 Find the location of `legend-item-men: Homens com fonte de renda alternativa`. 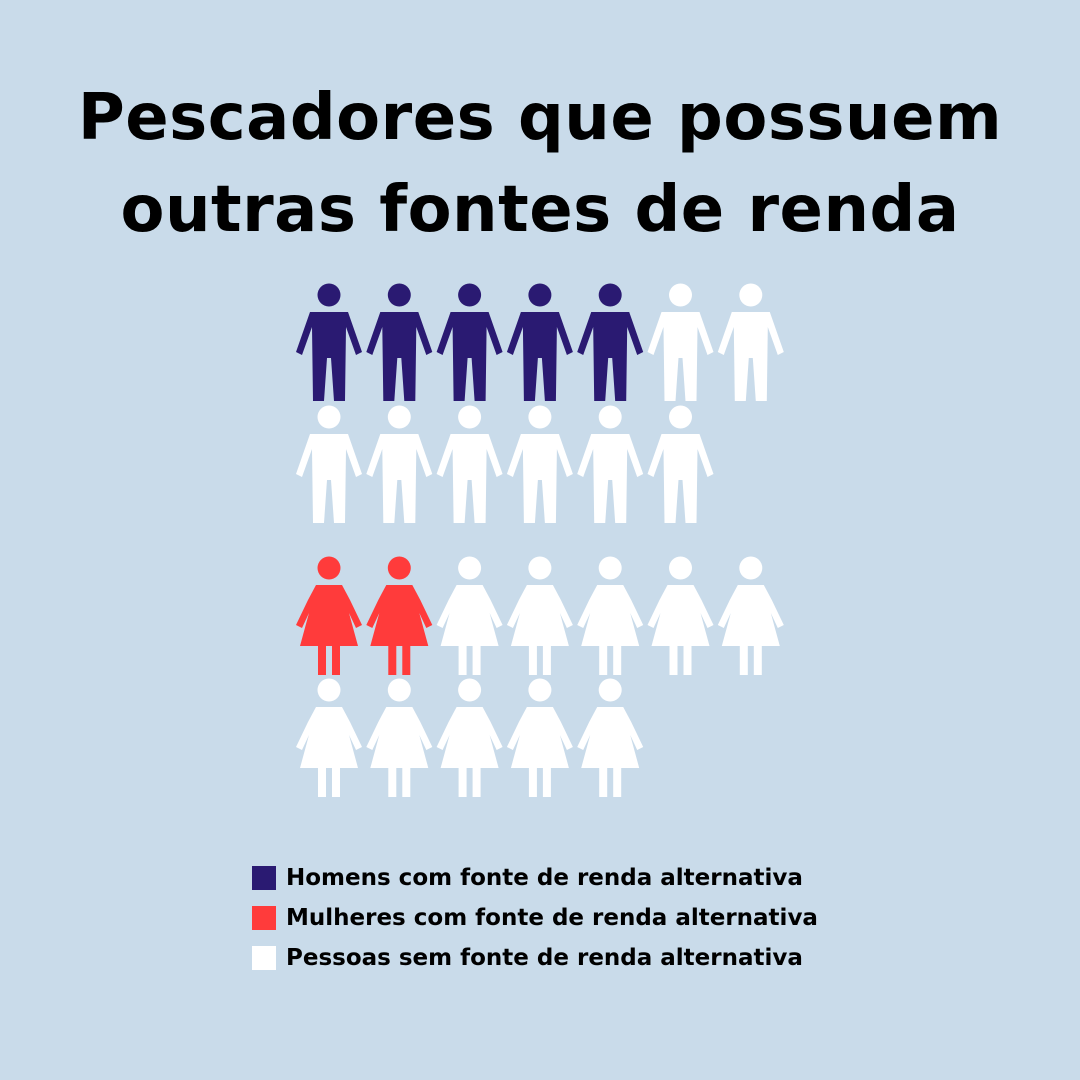

legend-item-men: Homens com fonte de renda alternativa is located at coordinates (535, 878).